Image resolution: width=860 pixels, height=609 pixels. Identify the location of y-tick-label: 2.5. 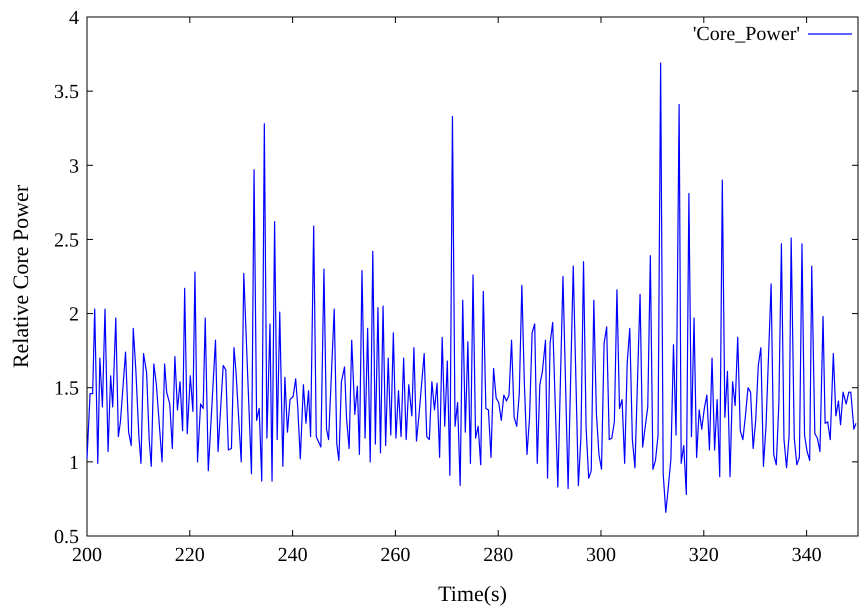
(66, 240).